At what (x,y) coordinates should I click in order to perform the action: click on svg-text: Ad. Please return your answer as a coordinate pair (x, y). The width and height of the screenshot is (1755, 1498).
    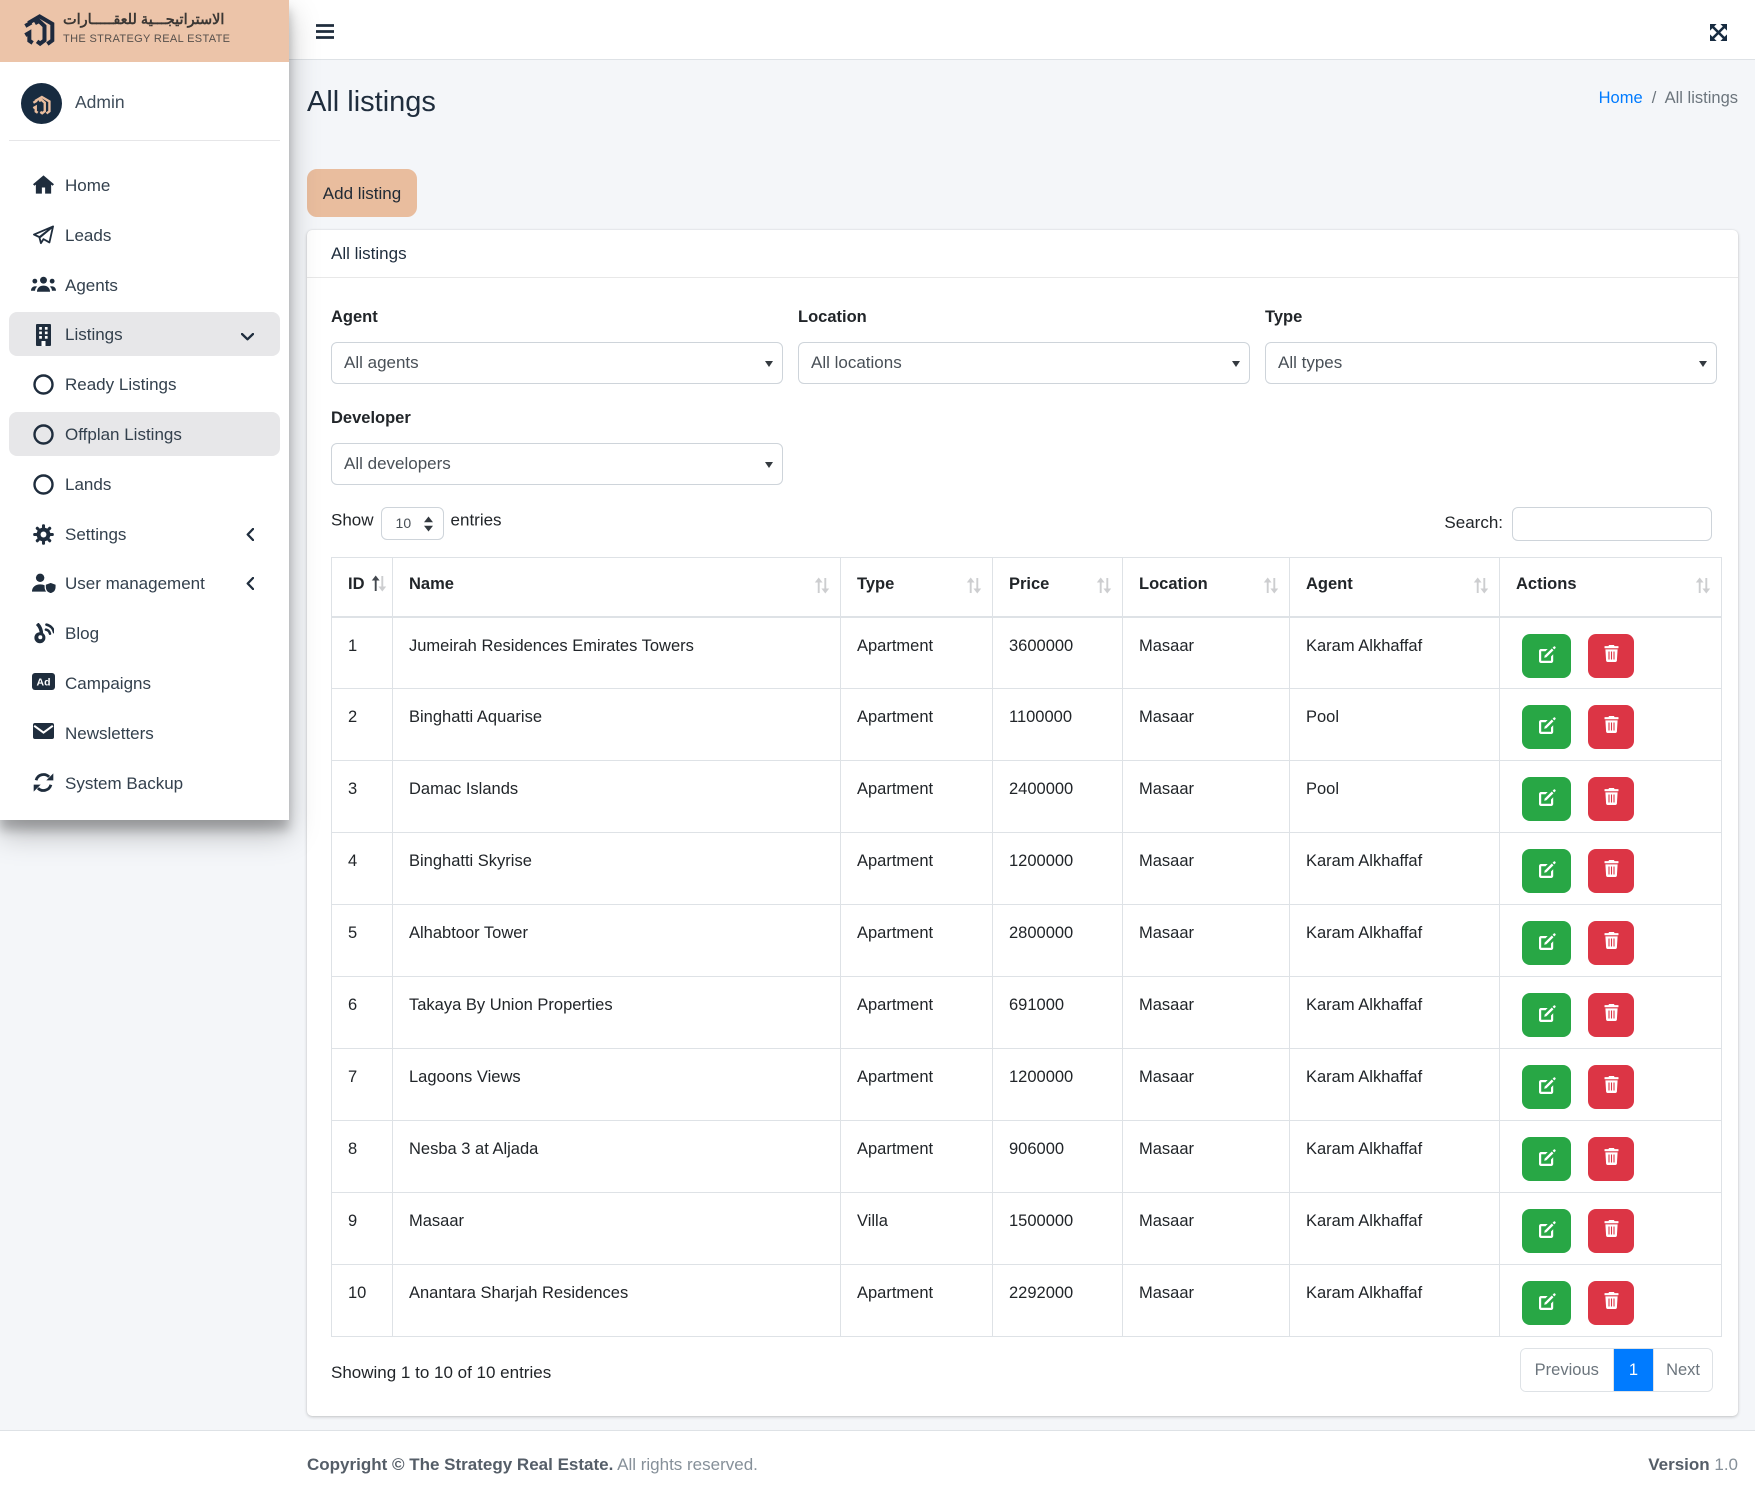
    Looking at the image, I should click on (43, 683).